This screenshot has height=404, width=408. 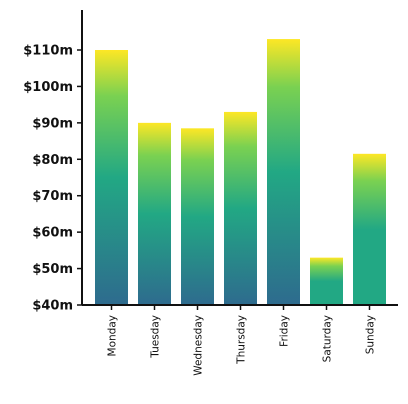 I want to click on x-tick-label: Thursday, so click(x=242, y=340).